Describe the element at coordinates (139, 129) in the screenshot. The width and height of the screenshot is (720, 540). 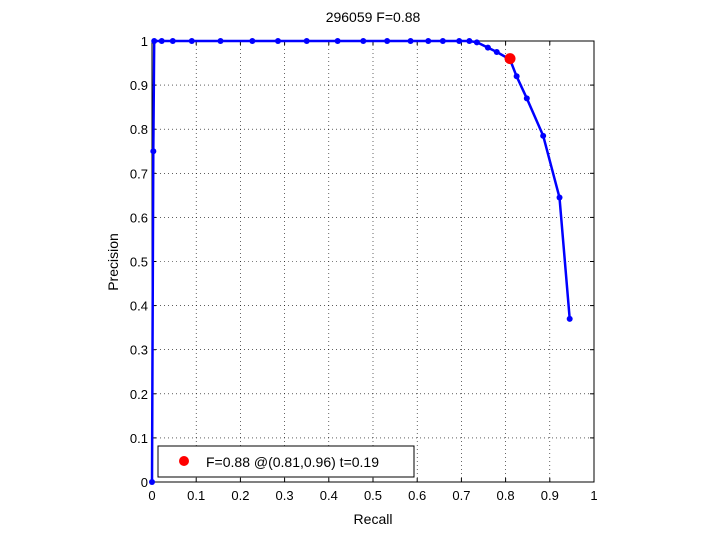
I see `y-tick-label: 0.8` at that location.